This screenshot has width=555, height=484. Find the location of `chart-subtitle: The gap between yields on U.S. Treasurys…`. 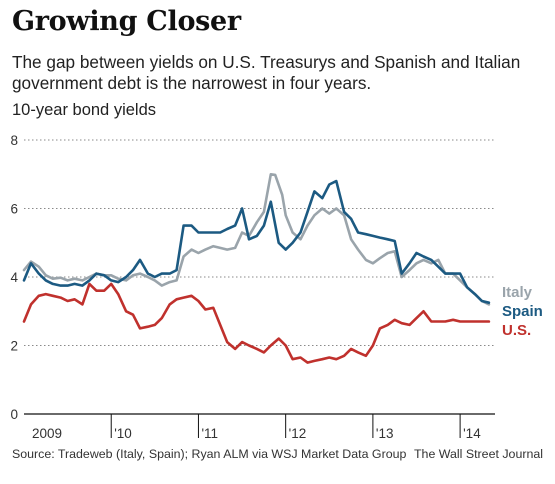

chart-subtitle: The gap between yields on U.S. Treasurys… is located at coordinates (266, 72).